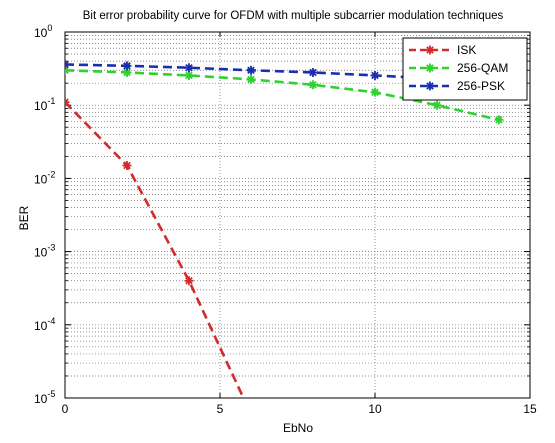 This screenshot has height=443, width=555. I want to click on y-tick-label: 10⁻³, so click(44, 251).